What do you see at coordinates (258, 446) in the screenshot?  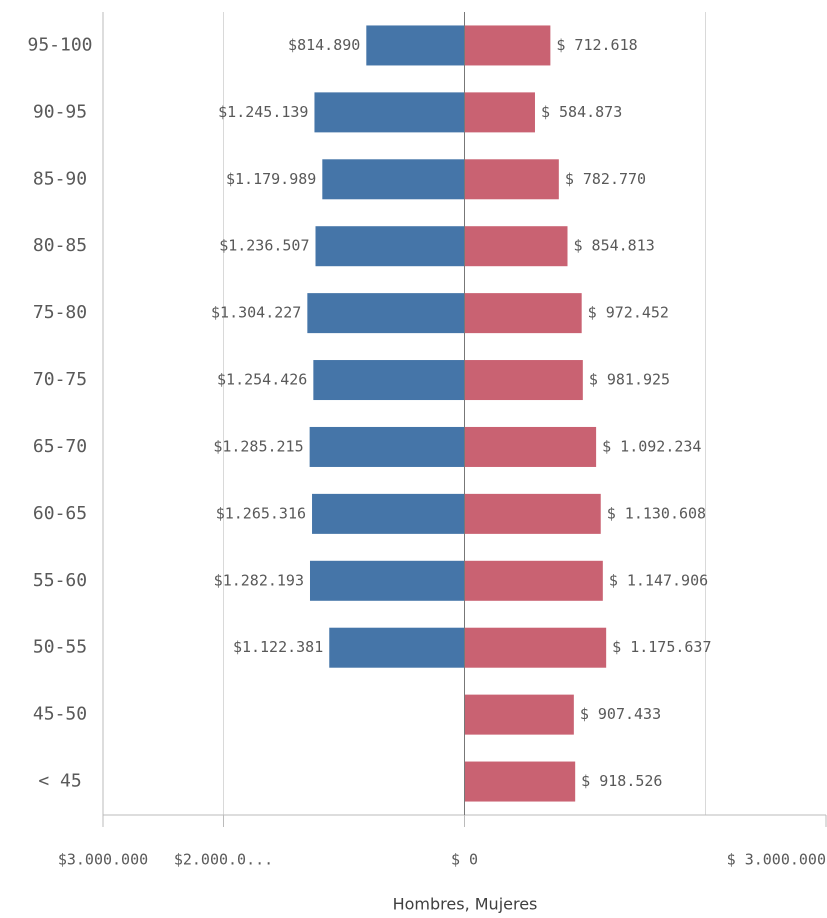 I see `value-label: $1.285.215` at bounding box center [258, 446].